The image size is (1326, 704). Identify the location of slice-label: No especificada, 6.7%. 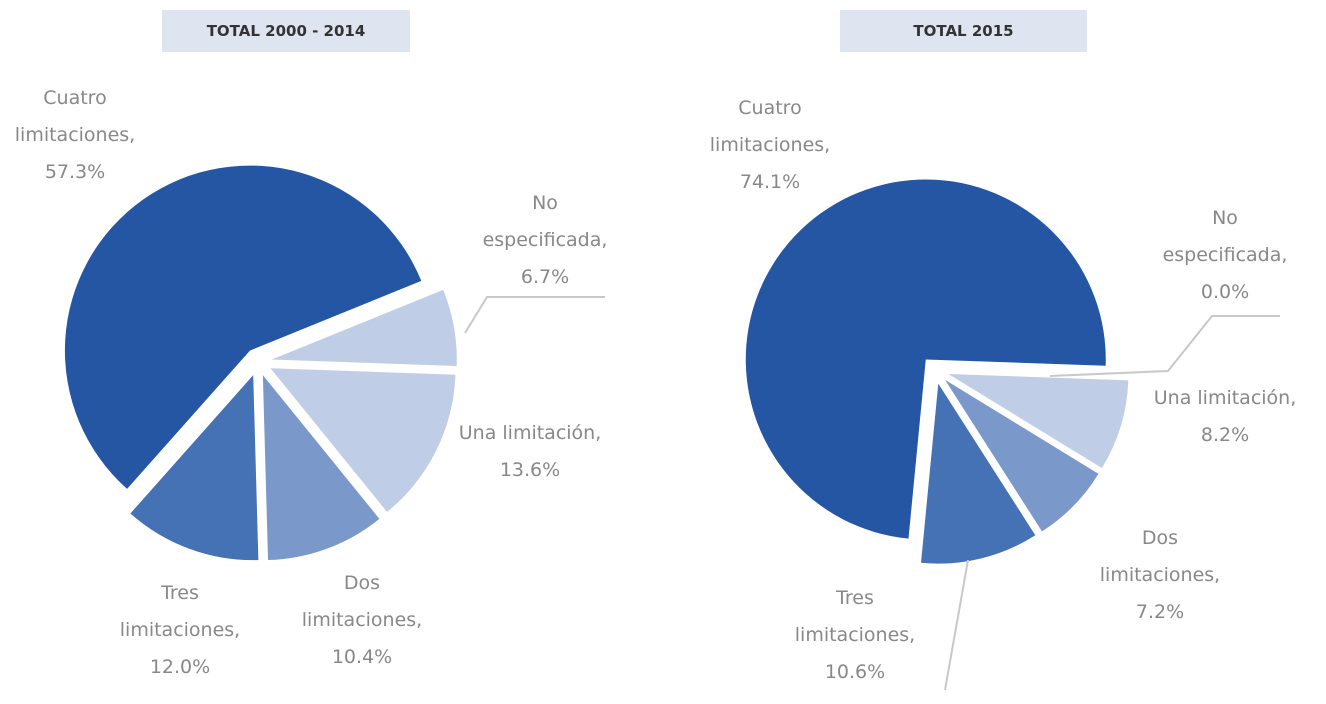
(545, 240).